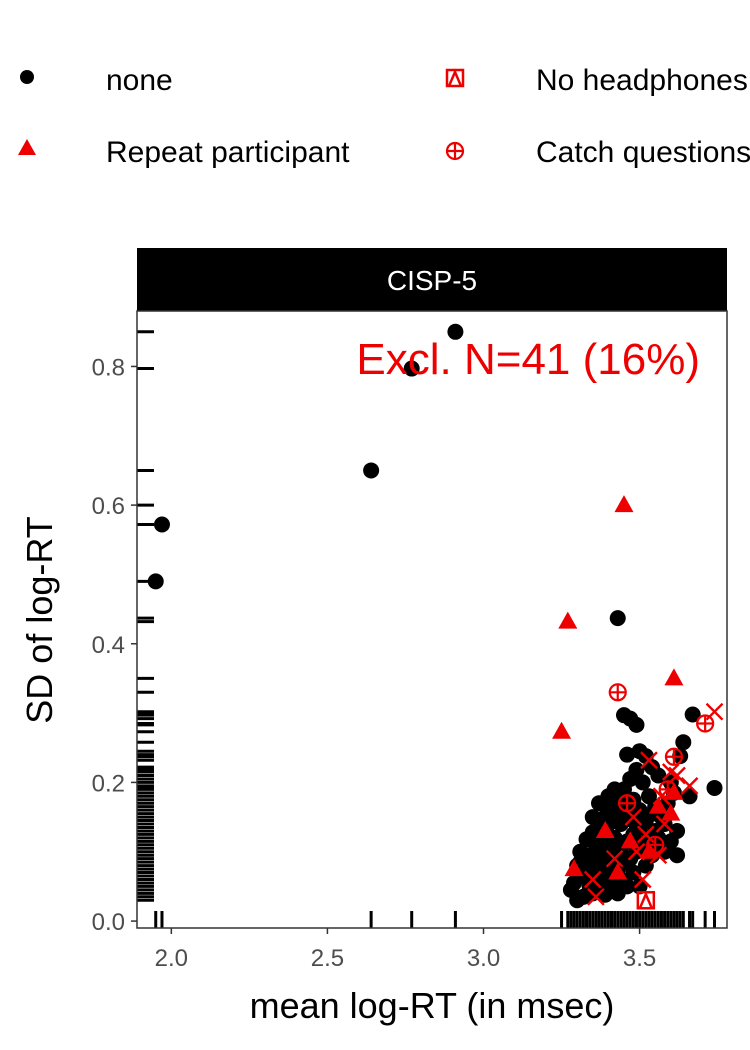 The image size is (750, 1050). What do you see at coordinates (642, 80) in the screenshot?
I see `legend-label-no-headphones: No headphones` at bounding box center [642, 80].